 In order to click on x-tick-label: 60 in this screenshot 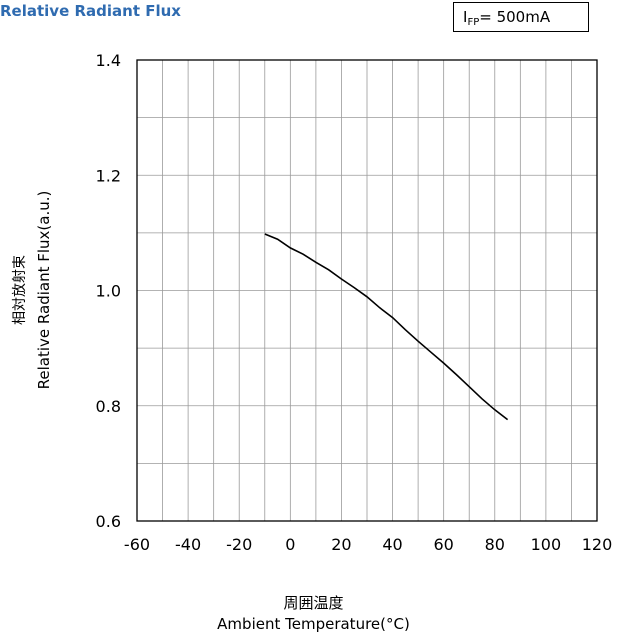, I will do `click(443, 544)`.